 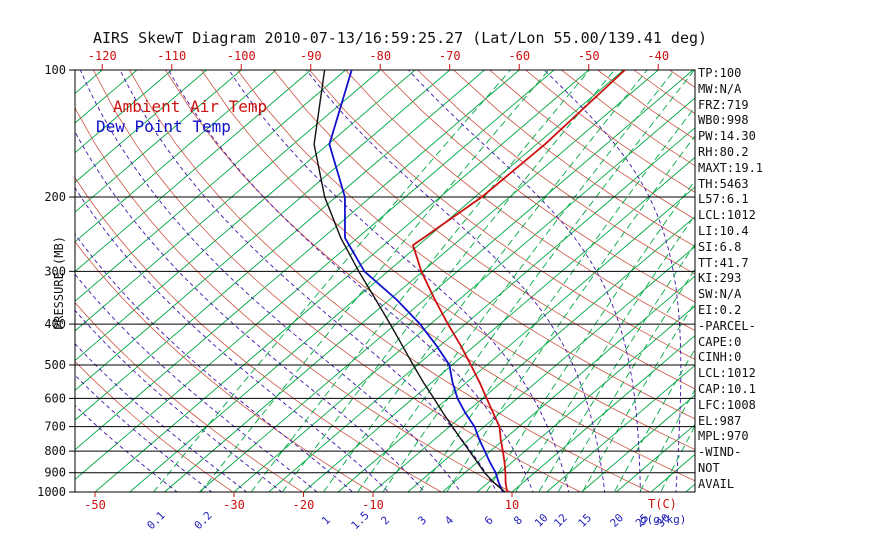 What do you see at coordinates (203, 520) in the screenshot?
I see `mixing-ratio-label: 0.2` at bounding box center [203, 520].